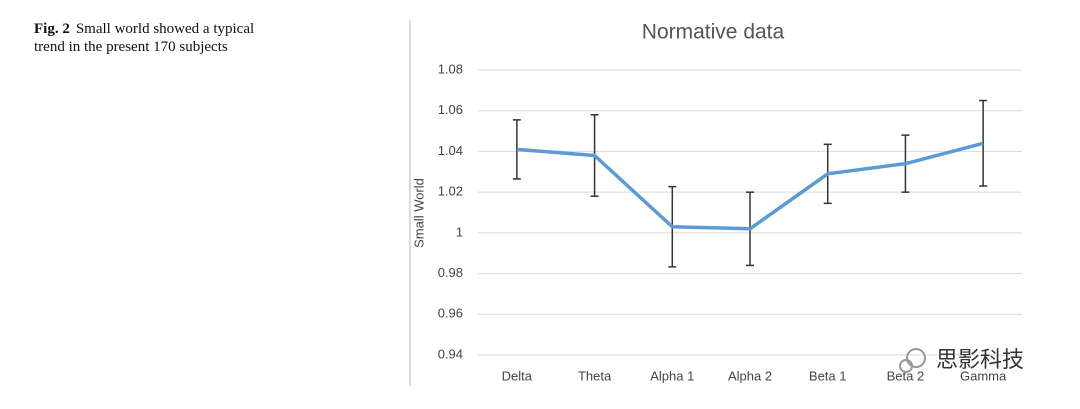 Image resolution: width=1080 pixels, height=409 pixels. Describe the element at coordinates (980, 360) in the screenshot. I see `watermark-text: 思影科技` at that location.